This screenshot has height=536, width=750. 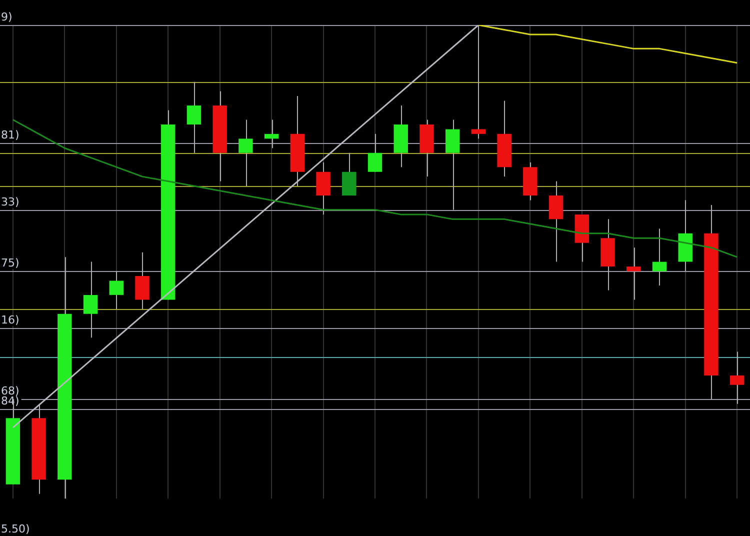 I want to click on text: 5.50), so click(x=15, y=529).